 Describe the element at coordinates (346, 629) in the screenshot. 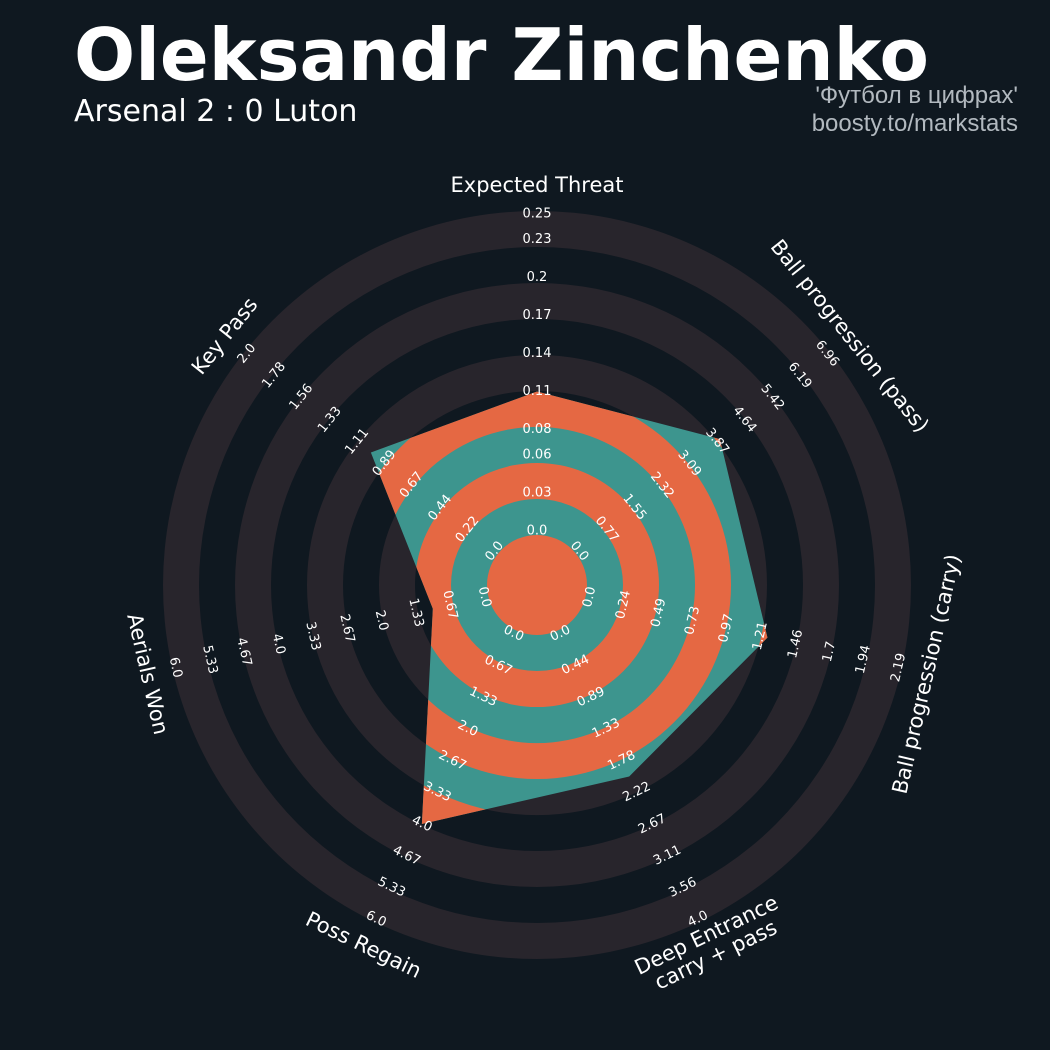

I see `tick-label: 2.67` at that location.